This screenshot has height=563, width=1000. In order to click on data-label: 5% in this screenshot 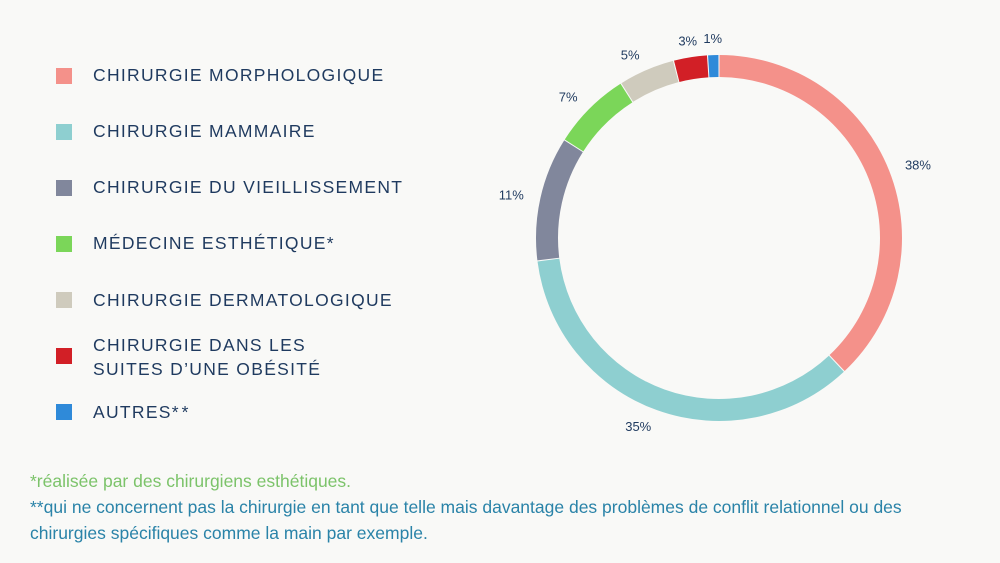, I will do `click(630, 54)`.